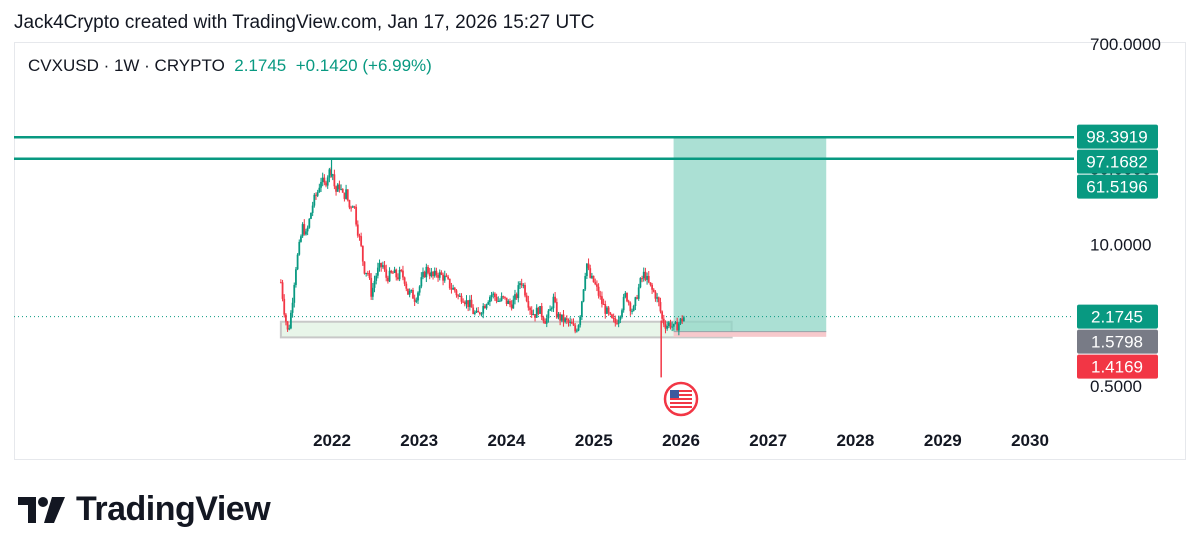 The image size is (1200, 555). Describe the element at coordinates (681, 440) in the screenshot. I see `x-tick-label: 2026` at that location.